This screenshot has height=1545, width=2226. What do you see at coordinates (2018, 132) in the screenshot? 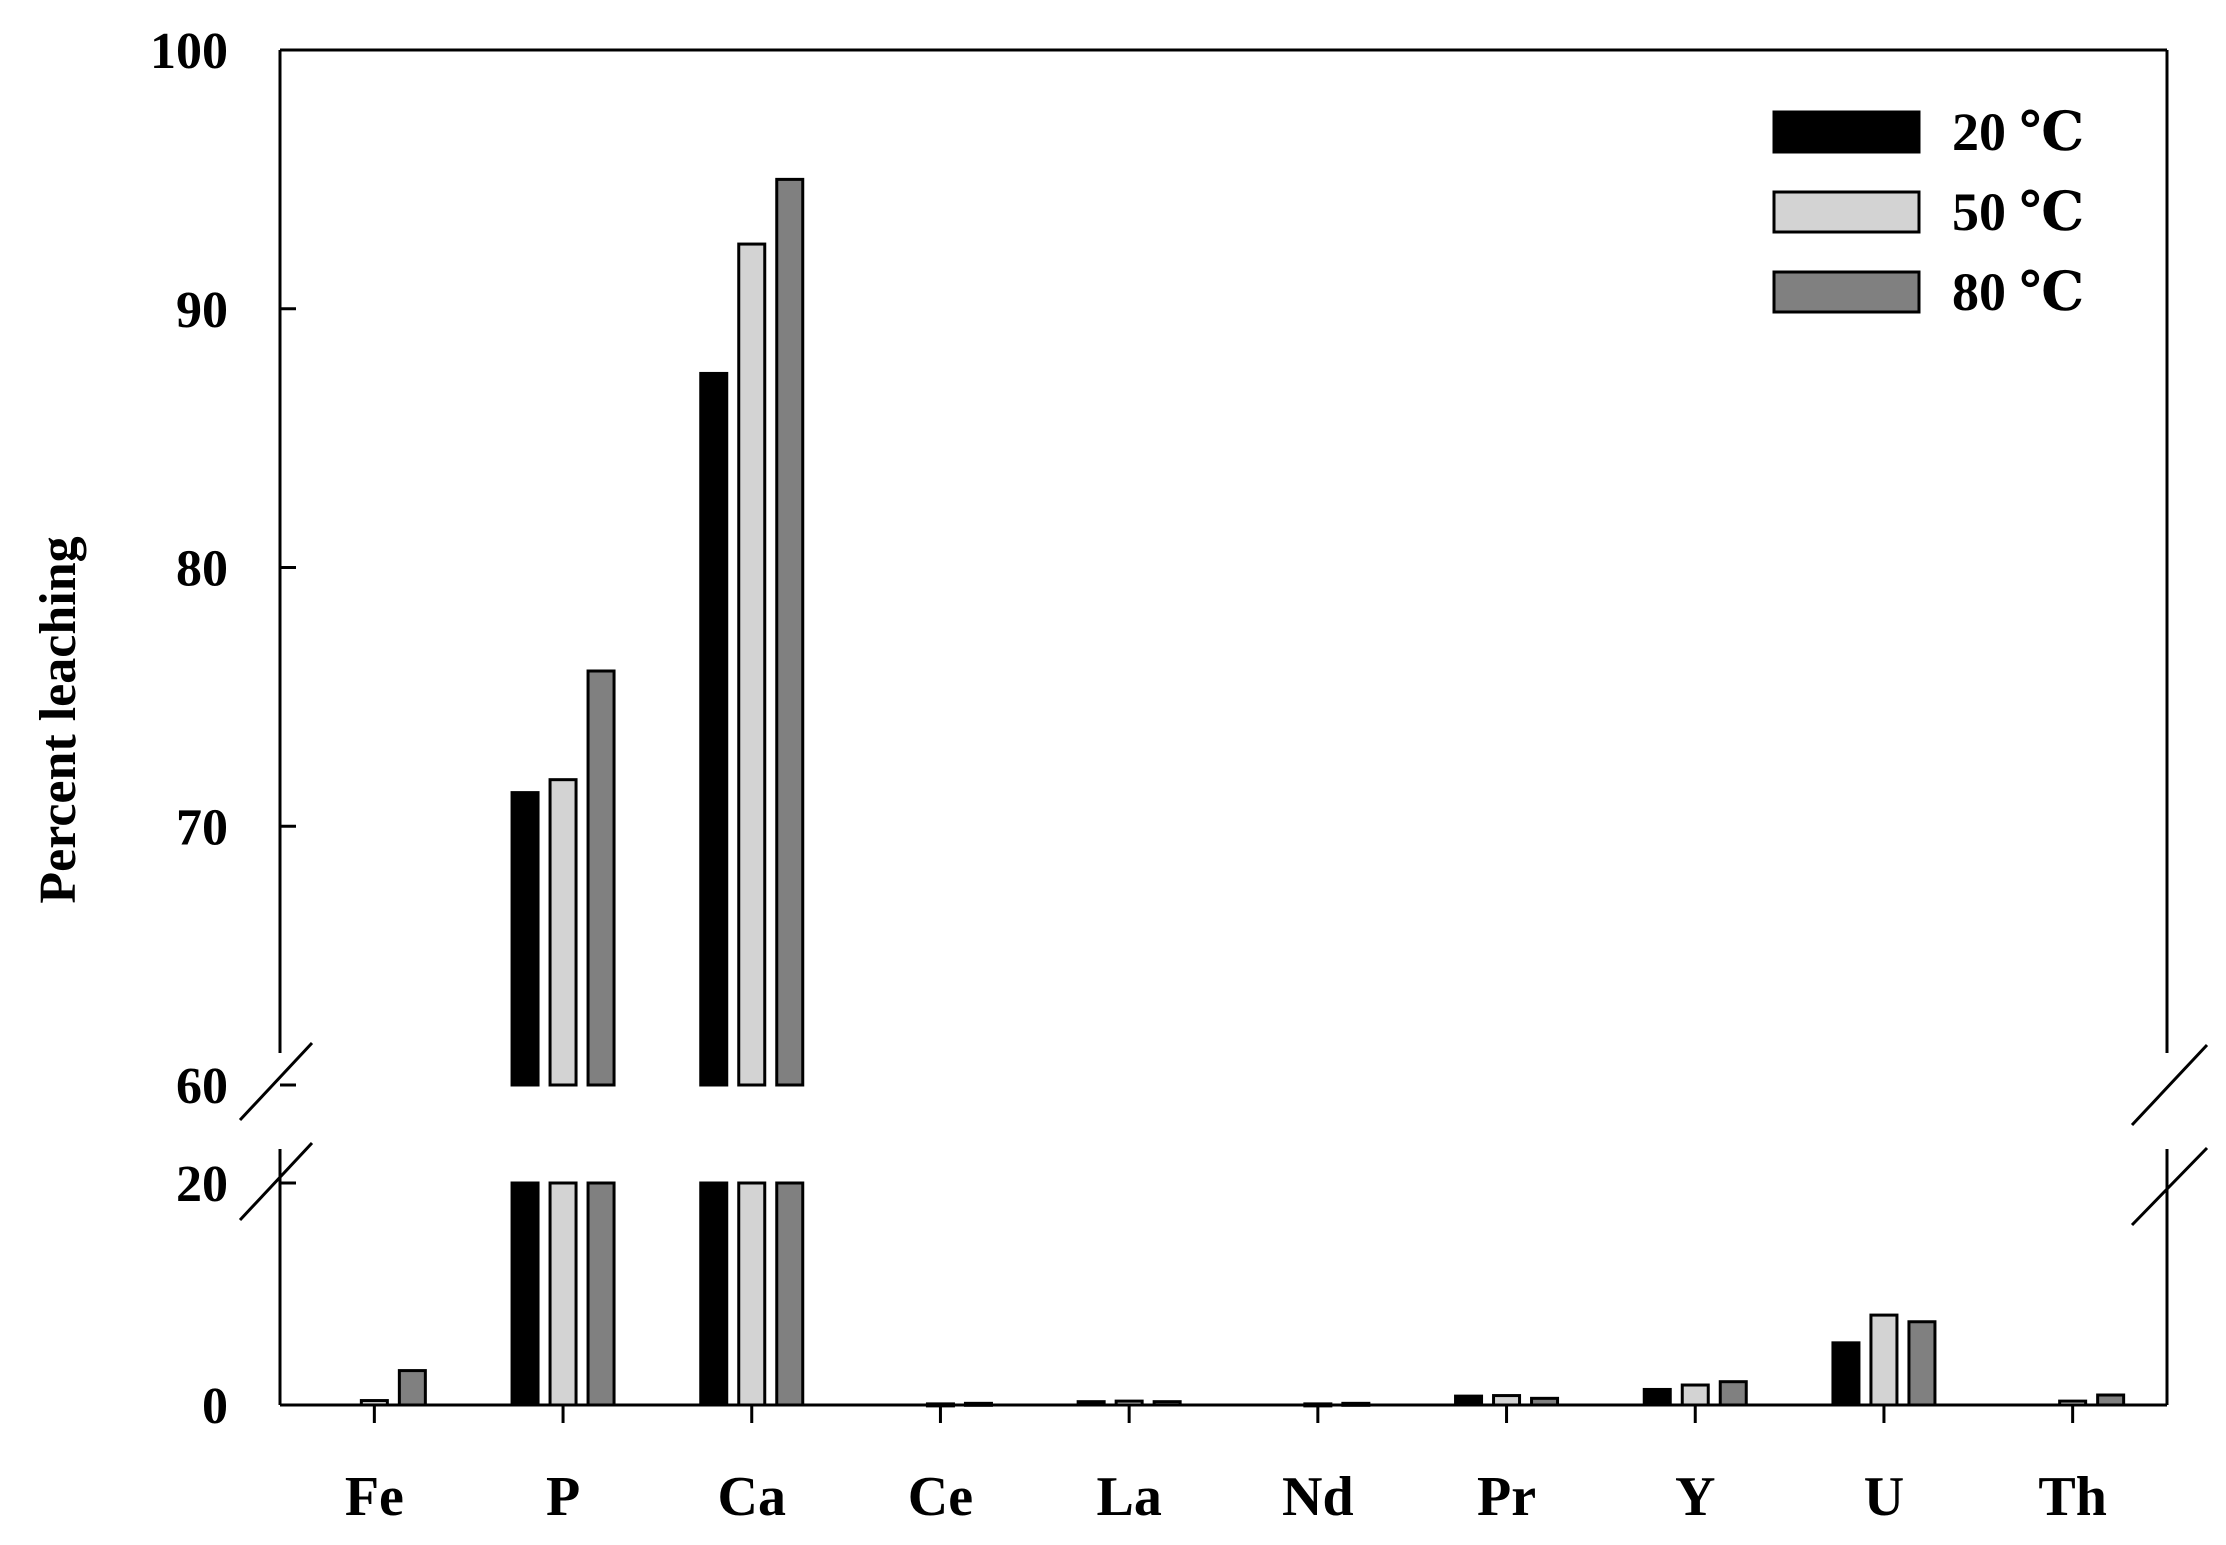
I see `legend-label: 20 ℃` at bounding box center [2018, 132].